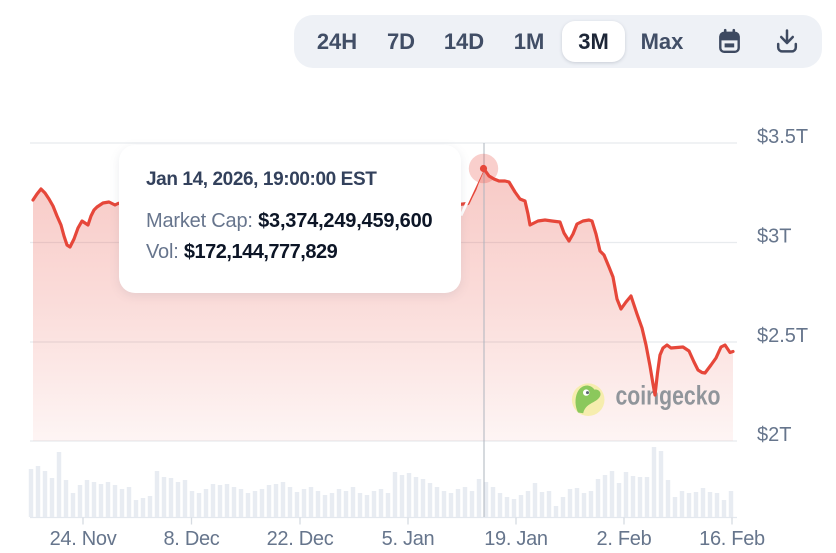 The height and width of the screenshot is (553, 836). I want to click on svg-text: 22. Dec, so click(300, 539).